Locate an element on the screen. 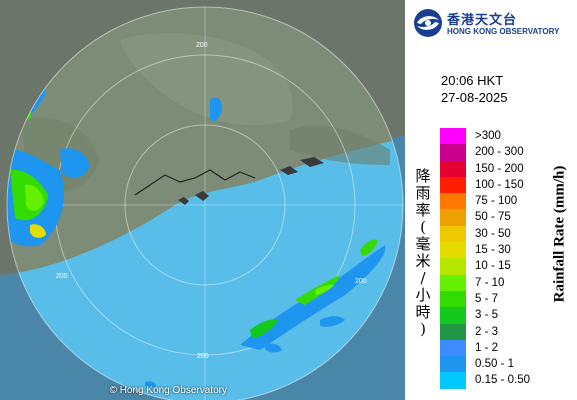 This screenshot has width=577, height=400. legend-label: 200 - 300 is located at coordinates (499, 152).